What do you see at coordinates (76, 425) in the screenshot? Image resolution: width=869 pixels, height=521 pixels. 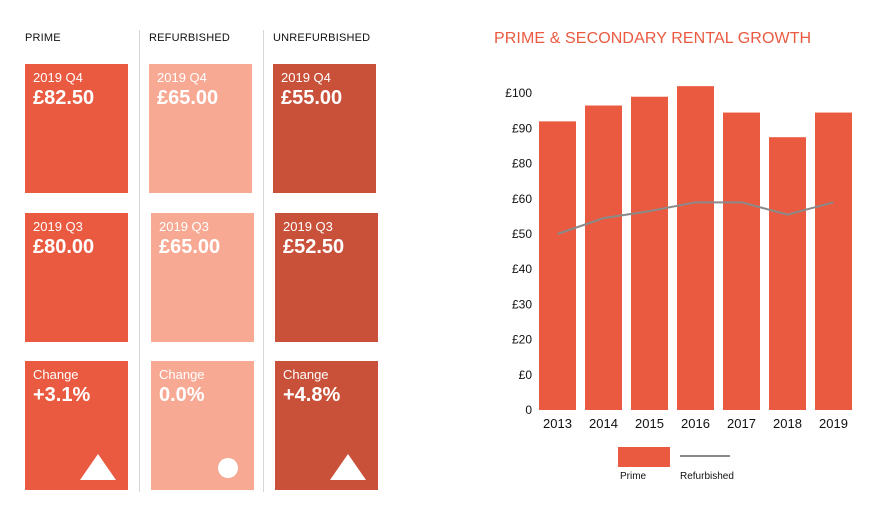 I see `prime-change-card: Change +3.1%` at bounding box center [76, 425].